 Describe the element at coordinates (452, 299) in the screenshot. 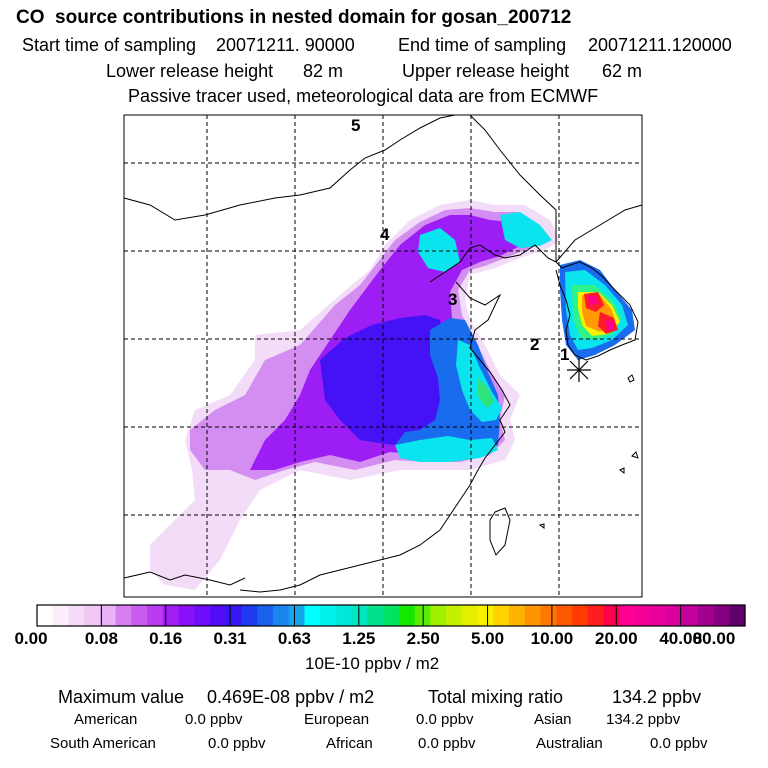

I see `marker-3: 3` at that location.